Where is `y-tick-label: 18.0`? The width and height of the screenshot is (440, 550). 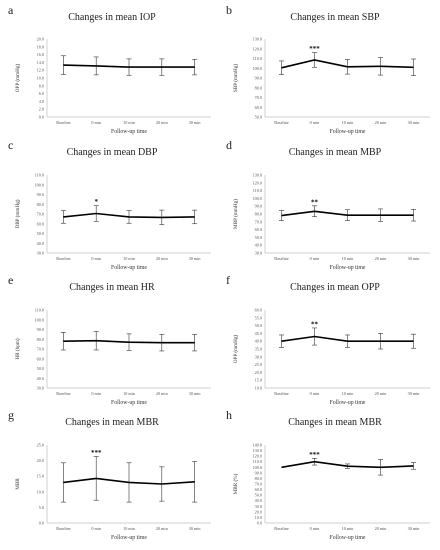 y-tick-label: 18.0 is located at coordinates (40, 46).